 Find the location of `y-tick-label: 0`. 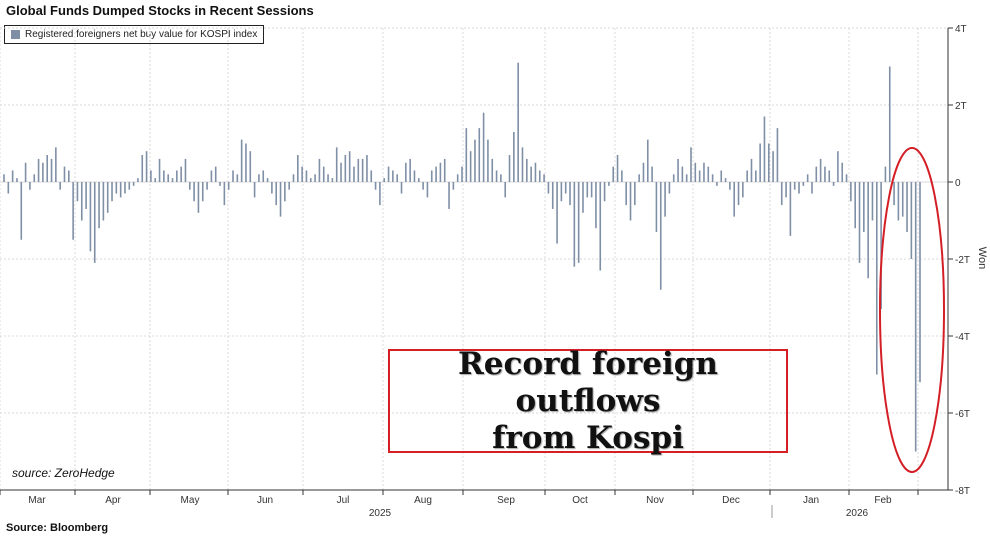

y-tick-label: 0 is located at coordinates (958, 183).